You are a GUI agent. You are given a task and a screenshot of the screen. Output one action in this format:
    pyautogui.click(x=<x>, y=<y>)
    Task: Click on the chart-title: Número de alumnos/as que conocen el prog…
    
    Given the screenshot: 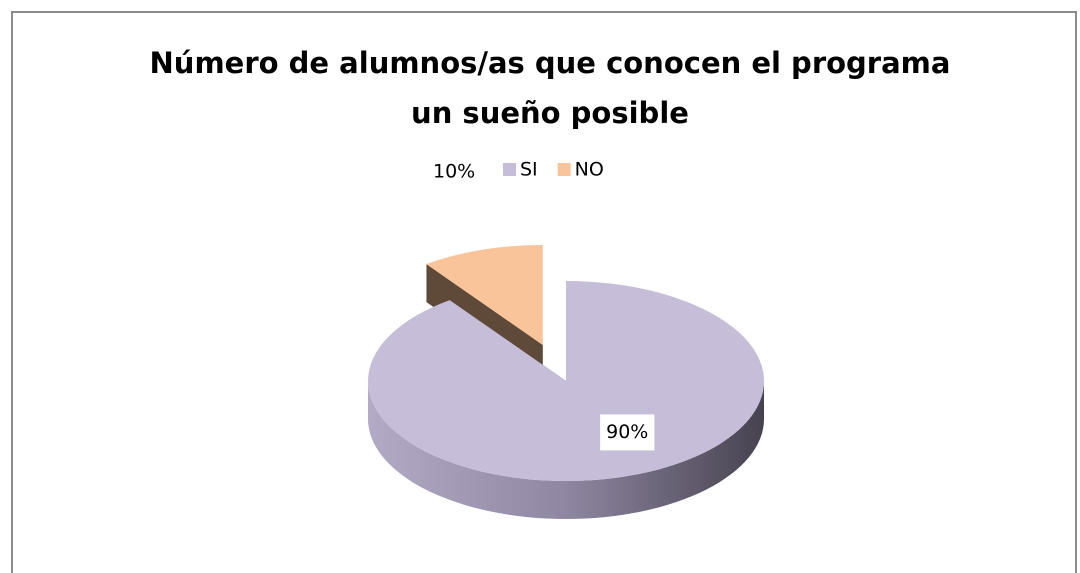 What is the action you would take?
    pyautogui.click(x=550, y=88)
    